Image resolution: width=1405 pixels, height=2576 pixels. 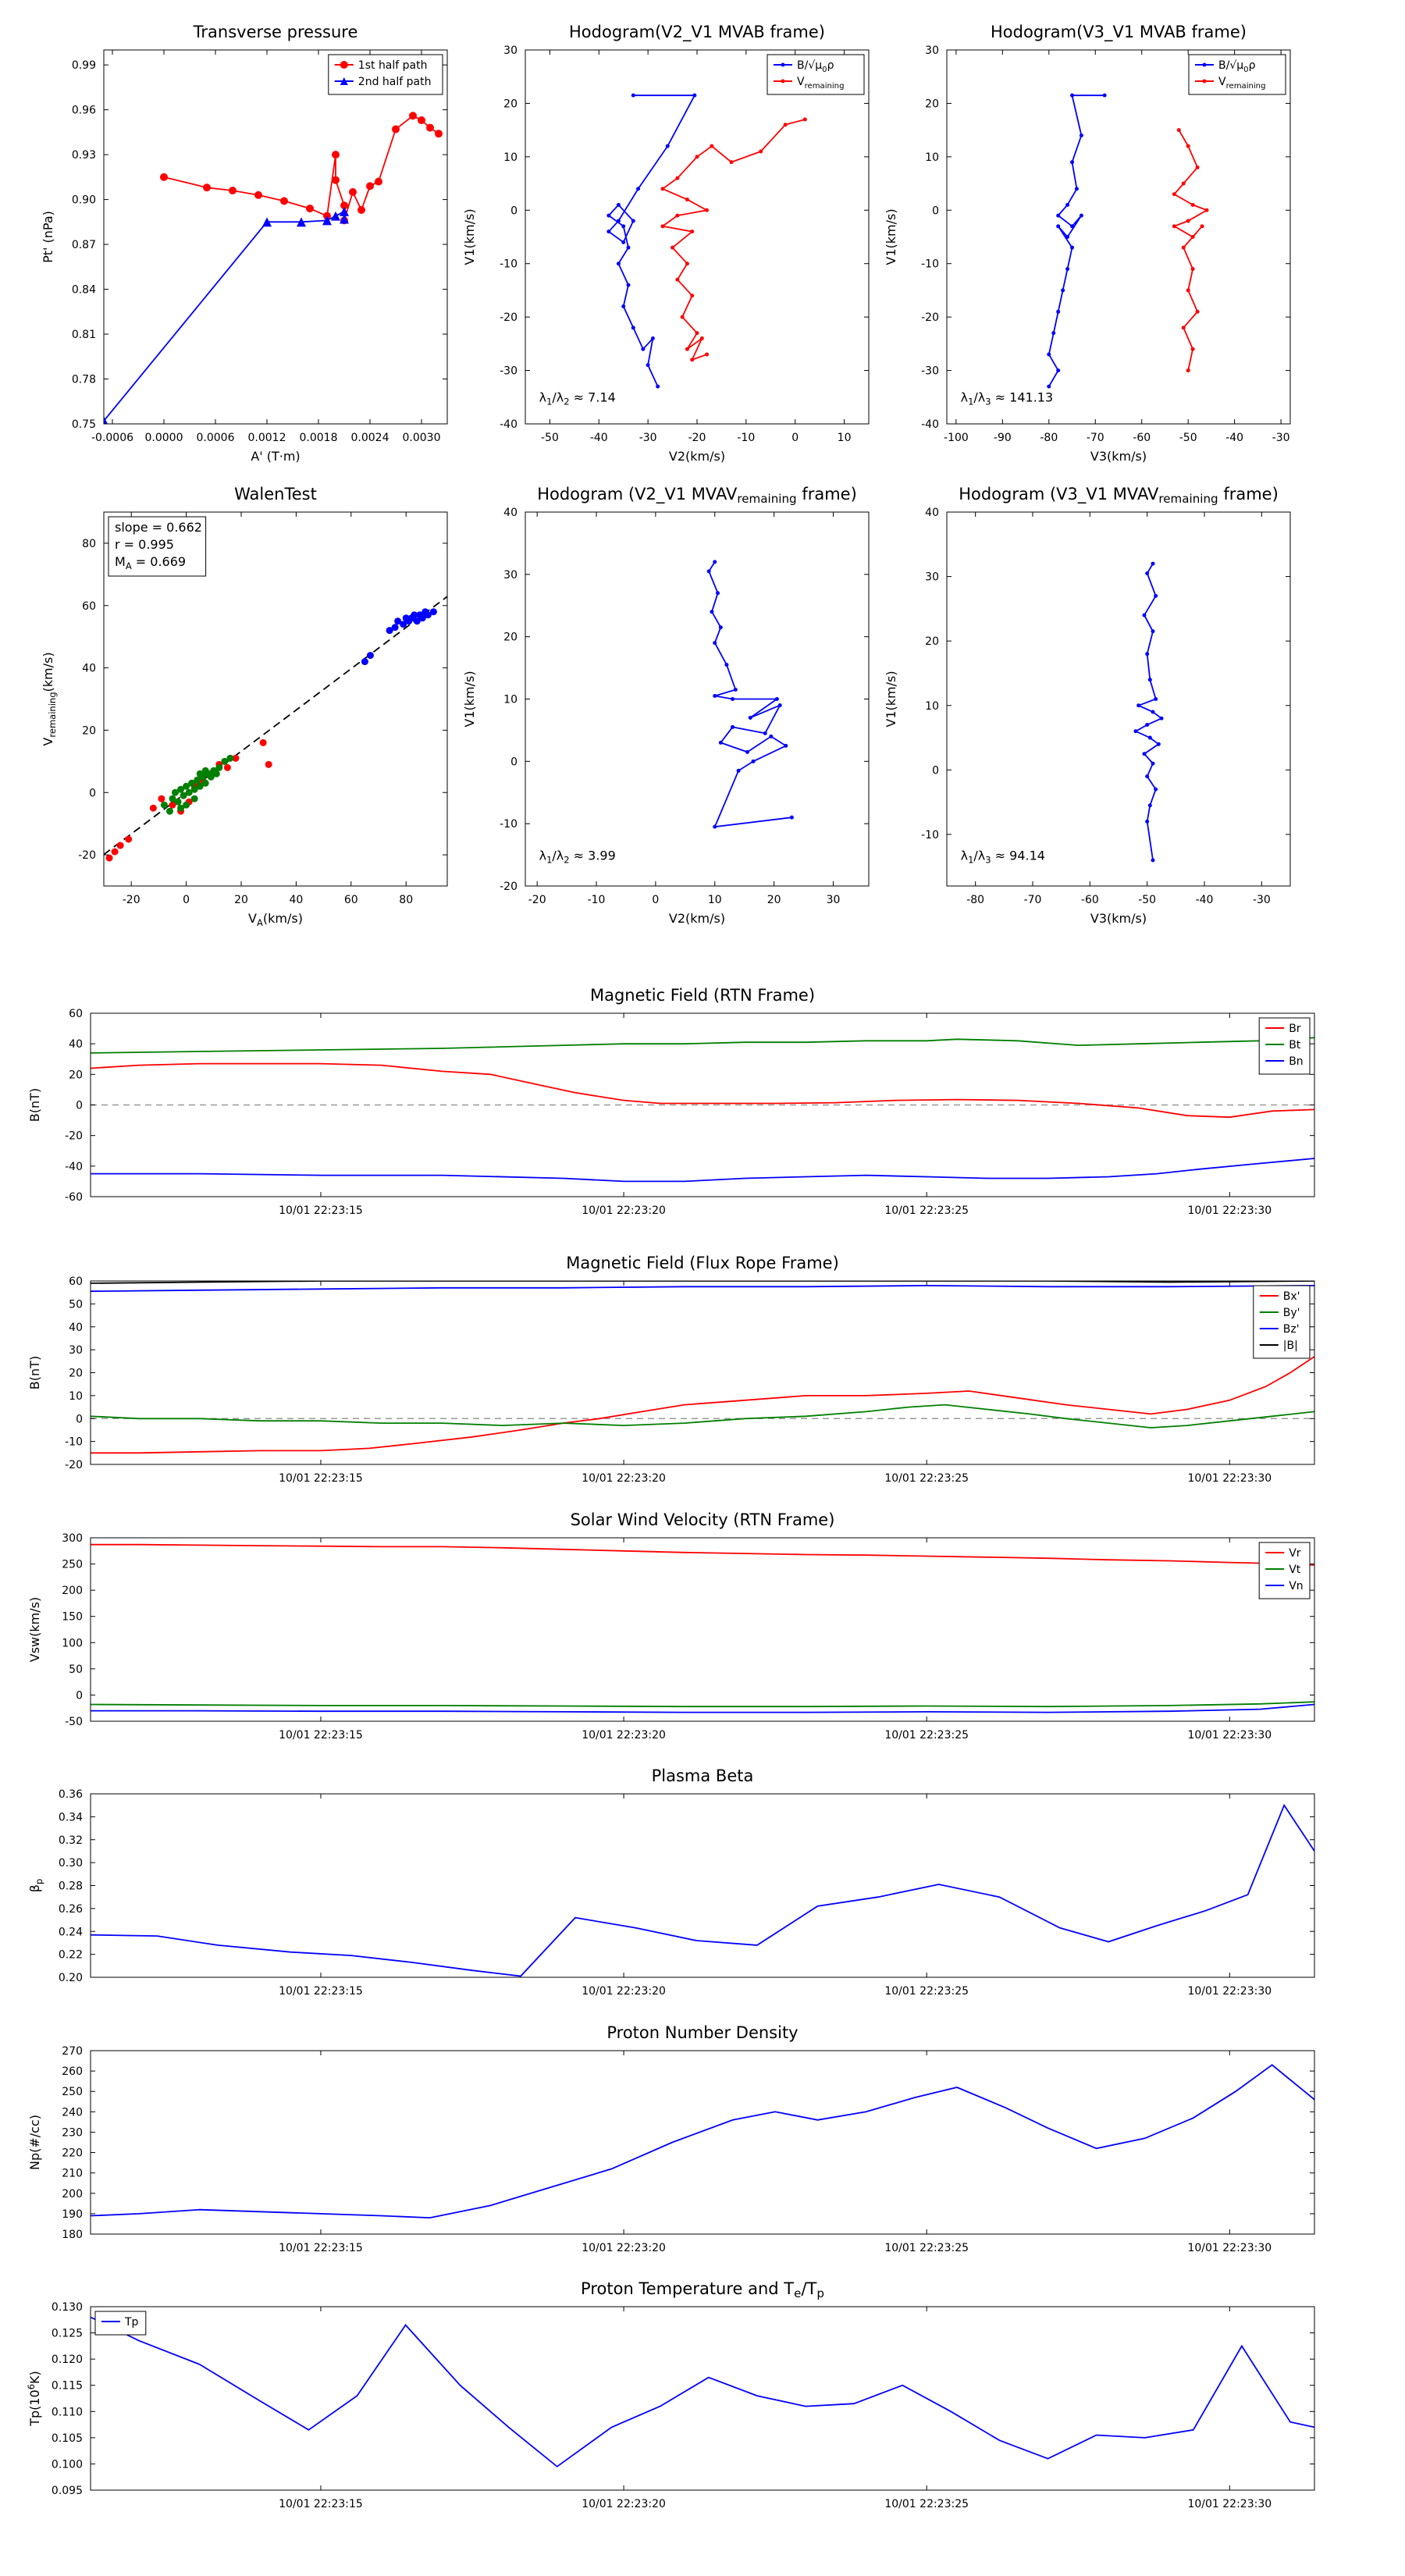 What do you see at coordinates (197, 784) in the screenshot?
I see `series-green` at bounding box center [197, 784].